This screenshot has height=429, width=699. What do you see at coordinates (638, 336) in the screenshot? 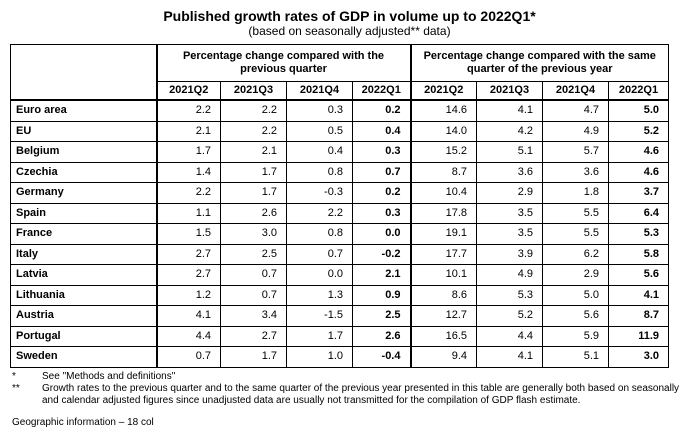
I see `value-cell: 11.9` at bounding box center [638, 336].